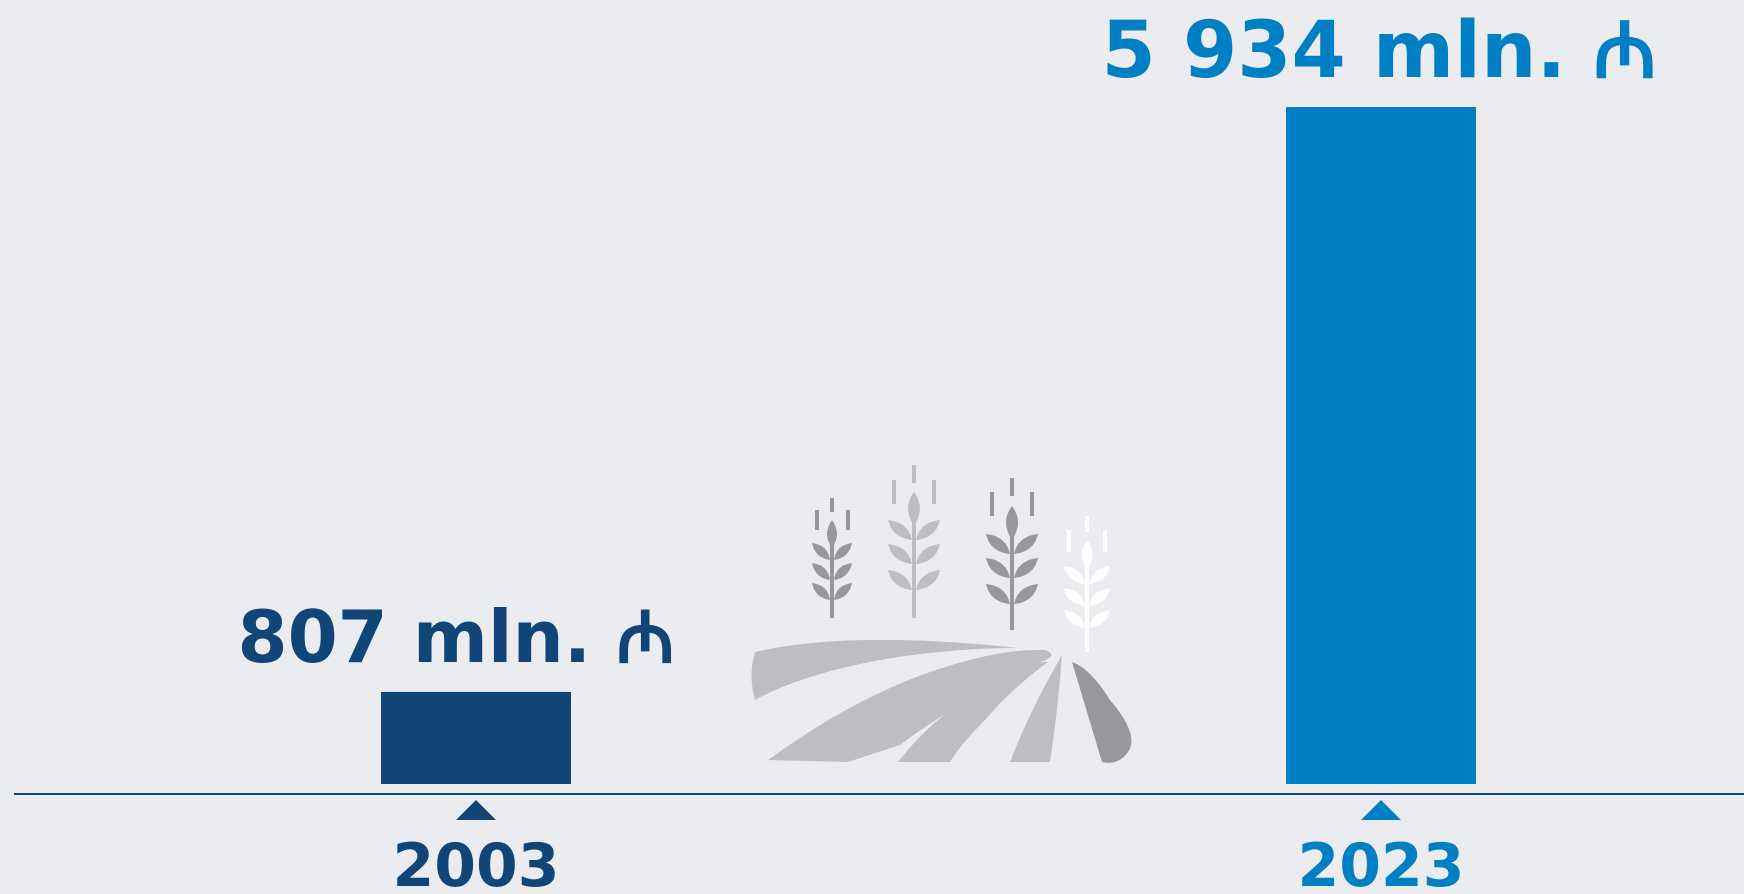  I want to click on x-tick-label: 2023, so click(1381, 862).